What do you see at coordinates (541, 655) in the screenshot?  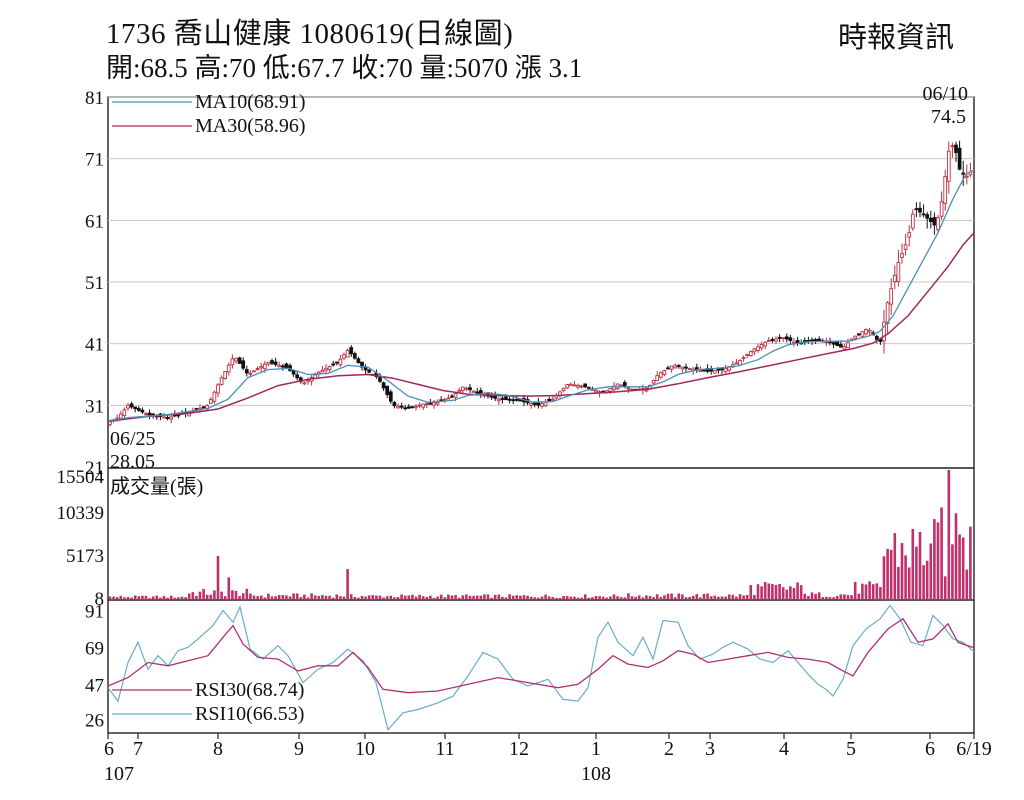 I see `rsi30-line` at bounding box center [541, 655].